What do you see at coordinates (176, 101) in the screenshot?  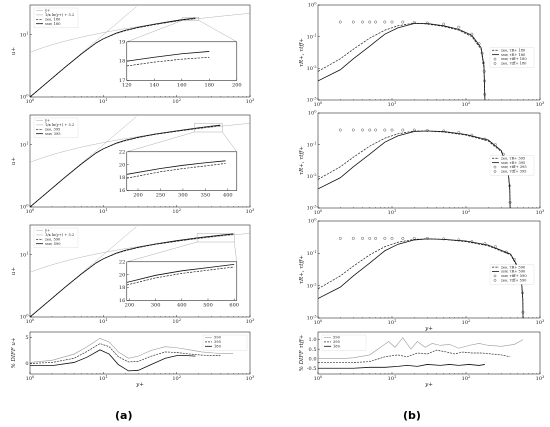 I see `a1-xtick-label: 10²` at bounding box center [176, 101].